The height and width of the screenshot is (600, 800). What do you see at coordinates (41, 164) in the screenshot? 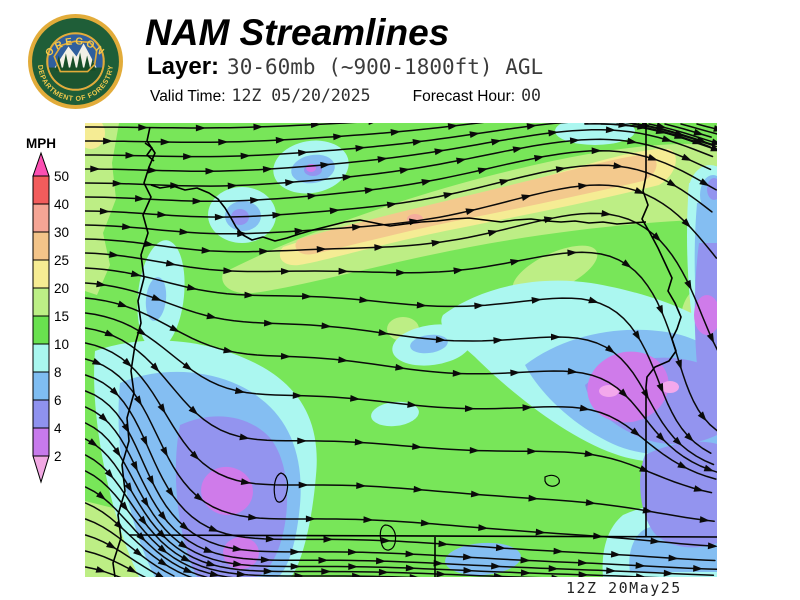
I see `legend-arrow-top` at bounding box center [41, 164].